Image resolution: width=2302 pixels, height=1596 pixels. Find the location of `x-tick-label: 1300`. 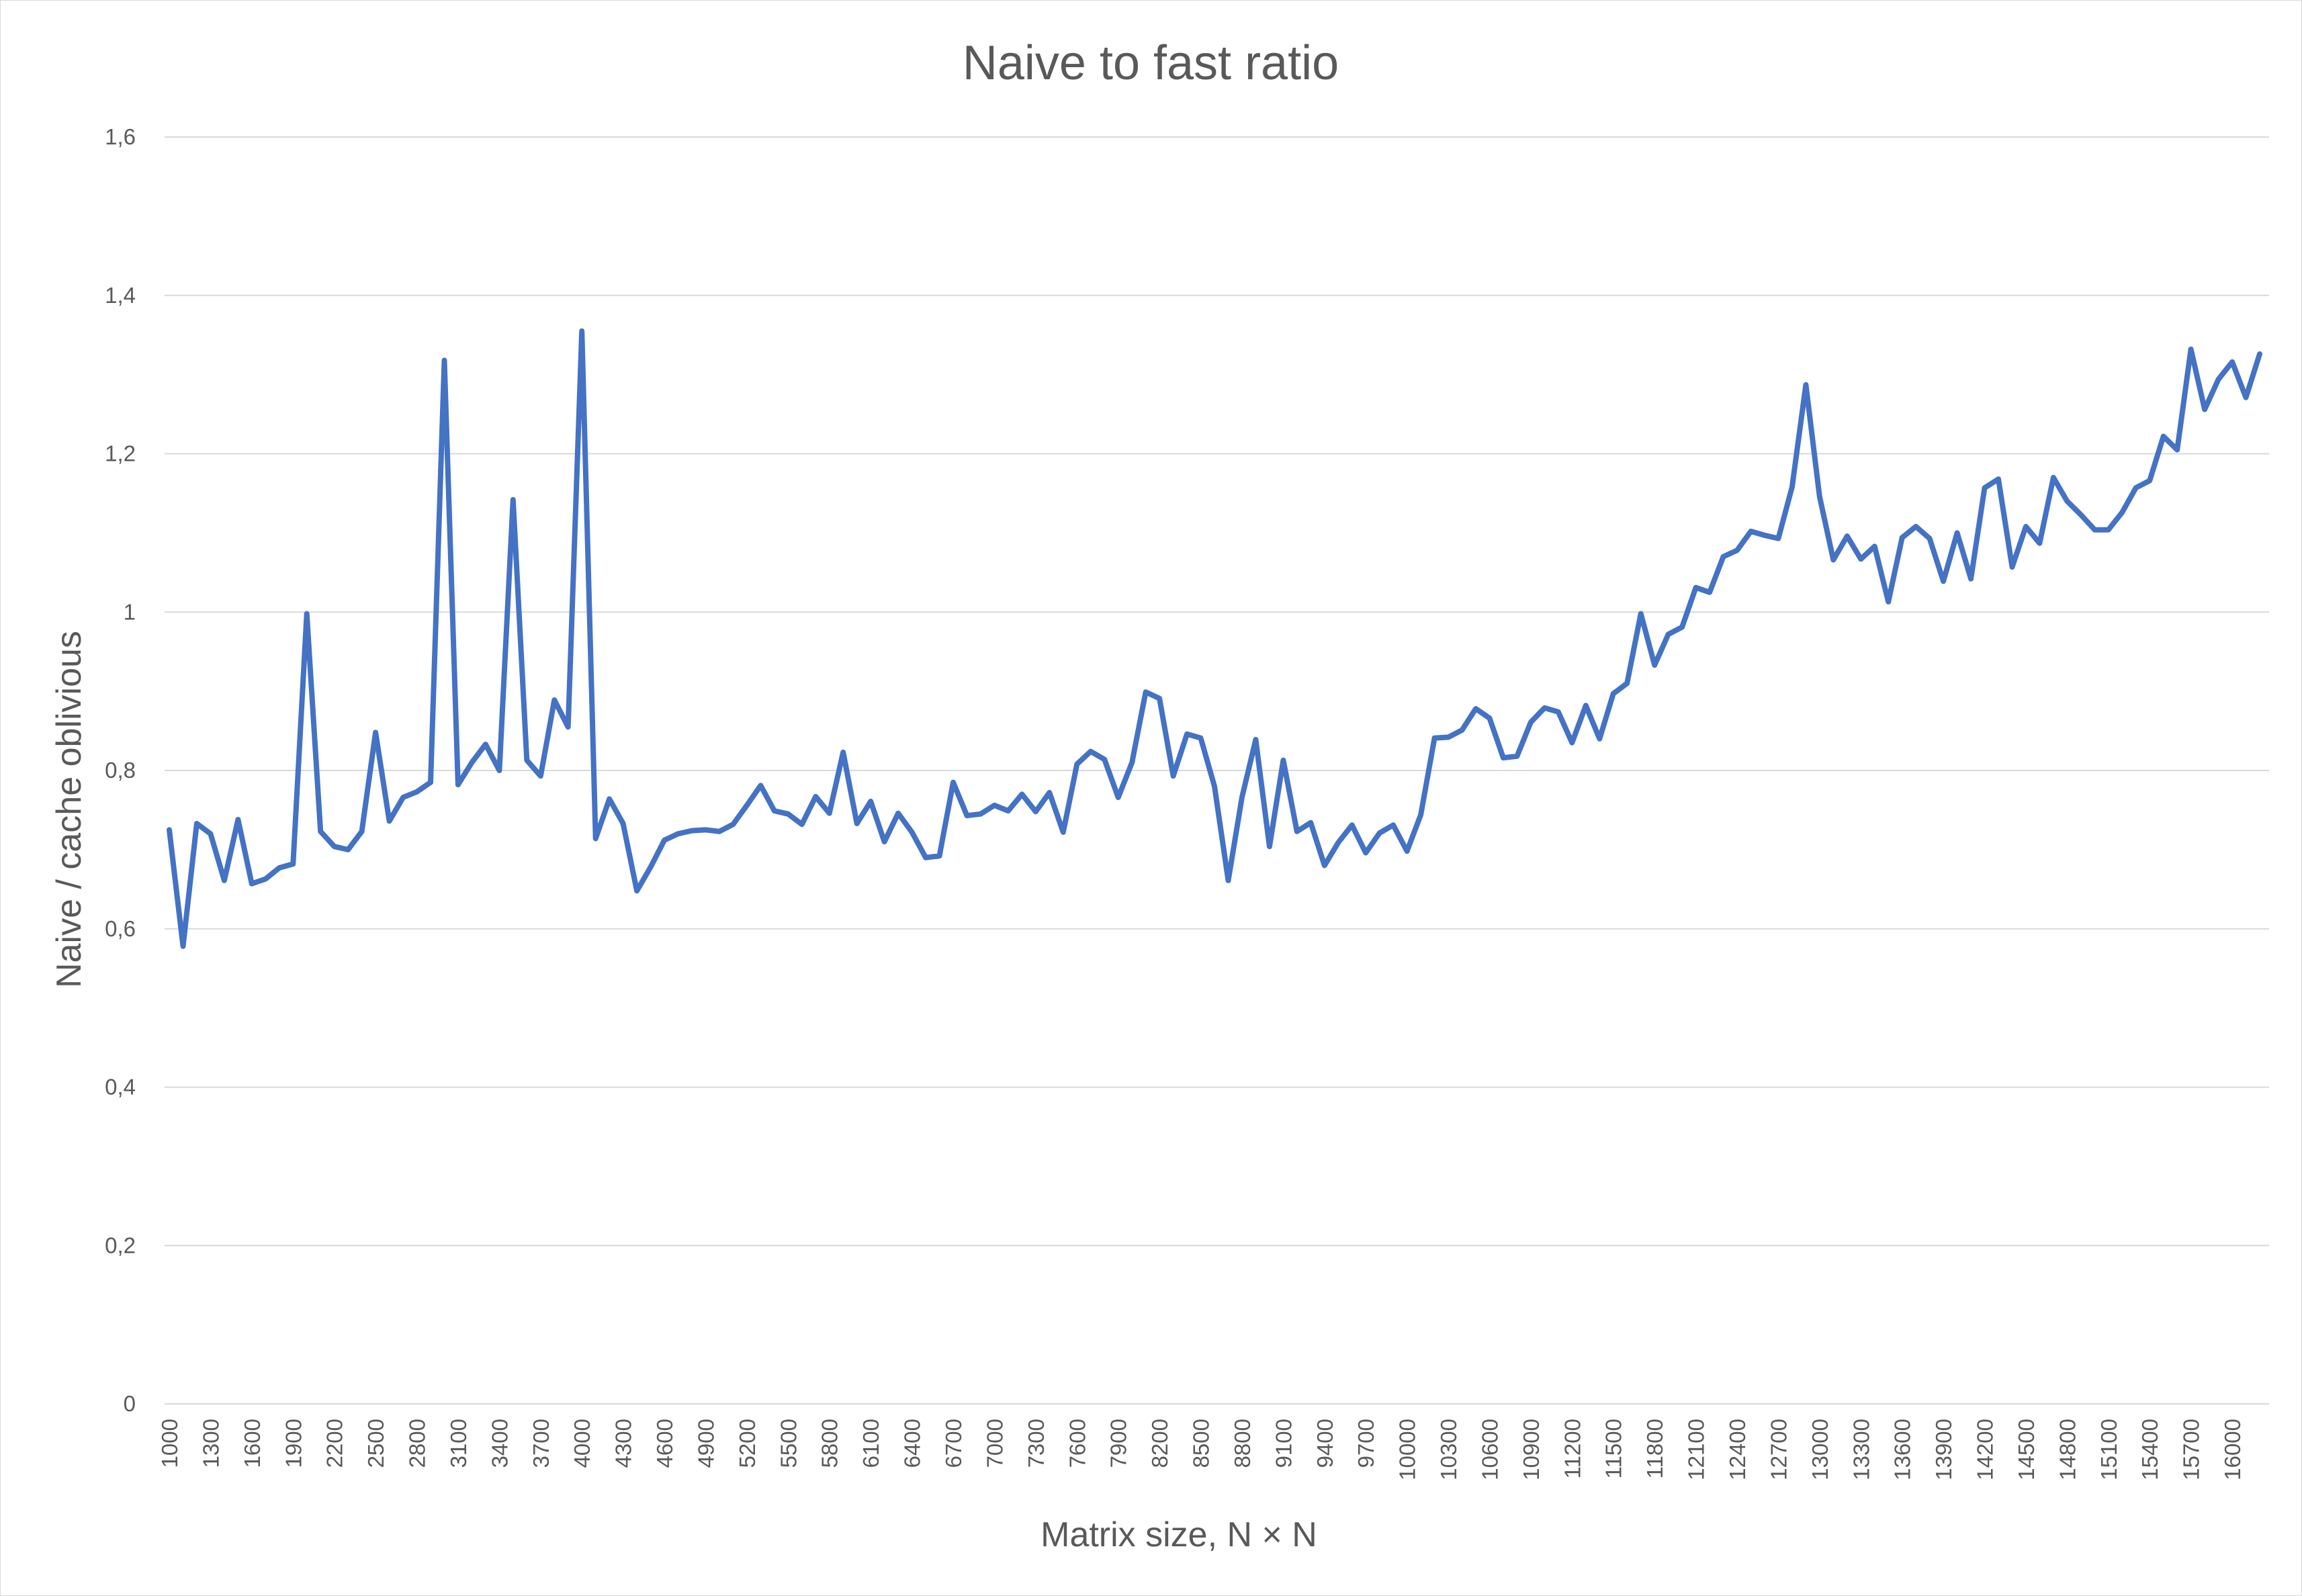

x-tick-label: 1300 is located at coordinates (210, 1443).